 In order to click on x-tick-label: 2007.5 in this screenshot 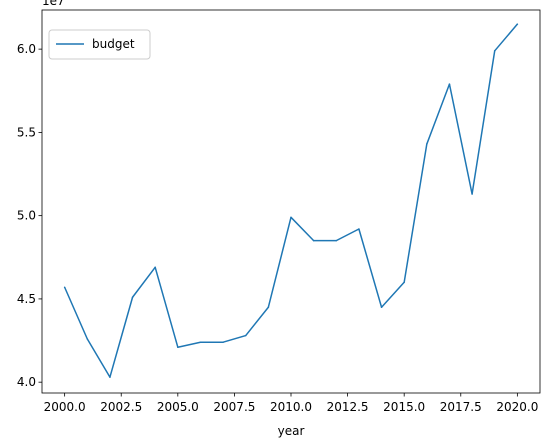, I will do `click(234, 407)`.